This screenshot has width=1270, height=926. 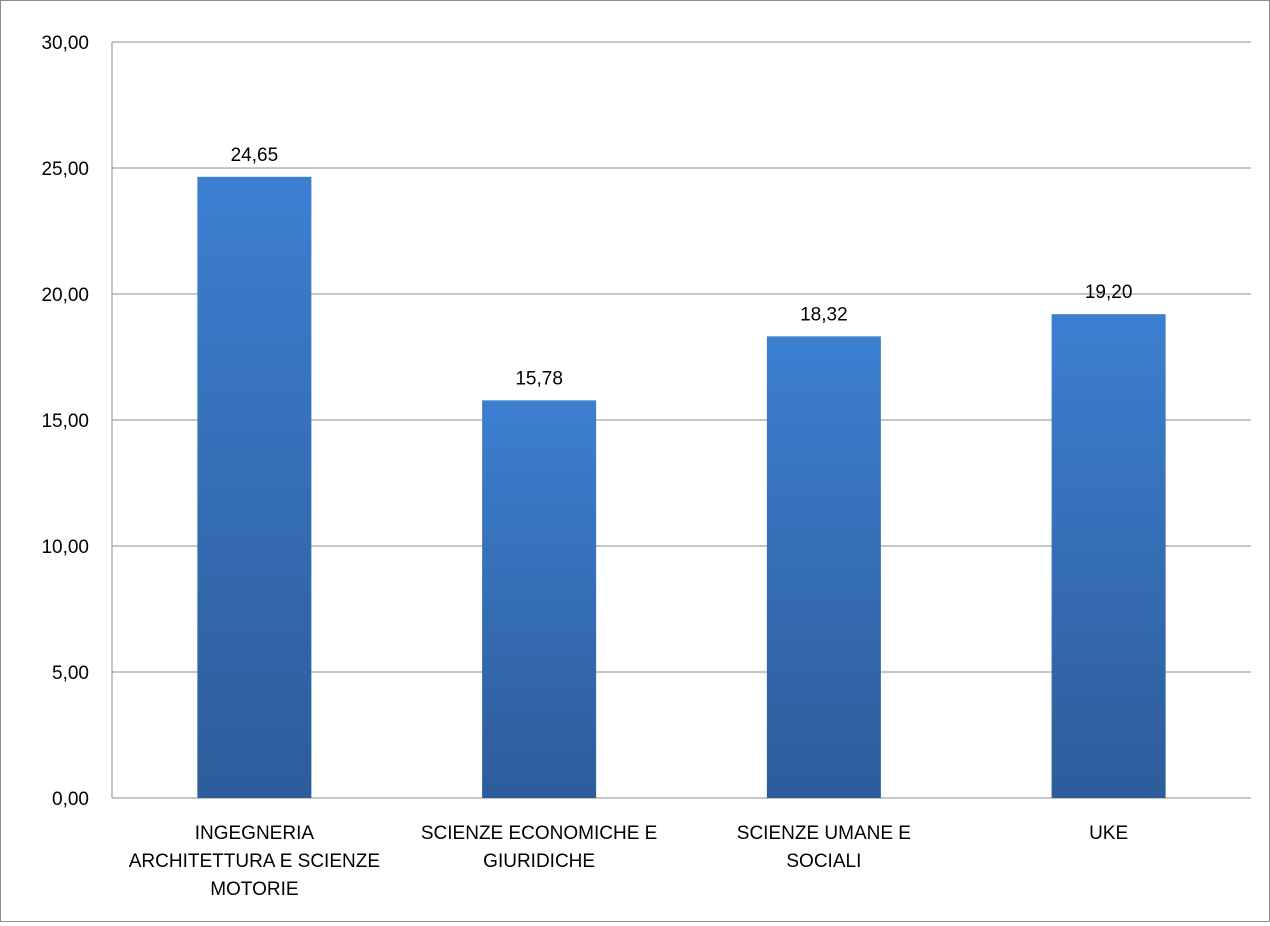 I want to click on x-tick-label: SCIENZE UMANE E SOCIALI, so click(x=824, y=847).